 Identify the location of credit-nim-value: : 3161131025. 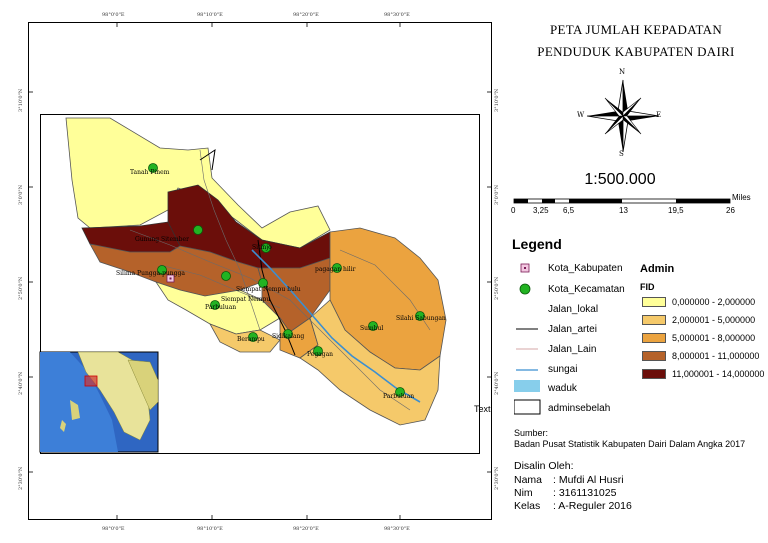
(585, 493).